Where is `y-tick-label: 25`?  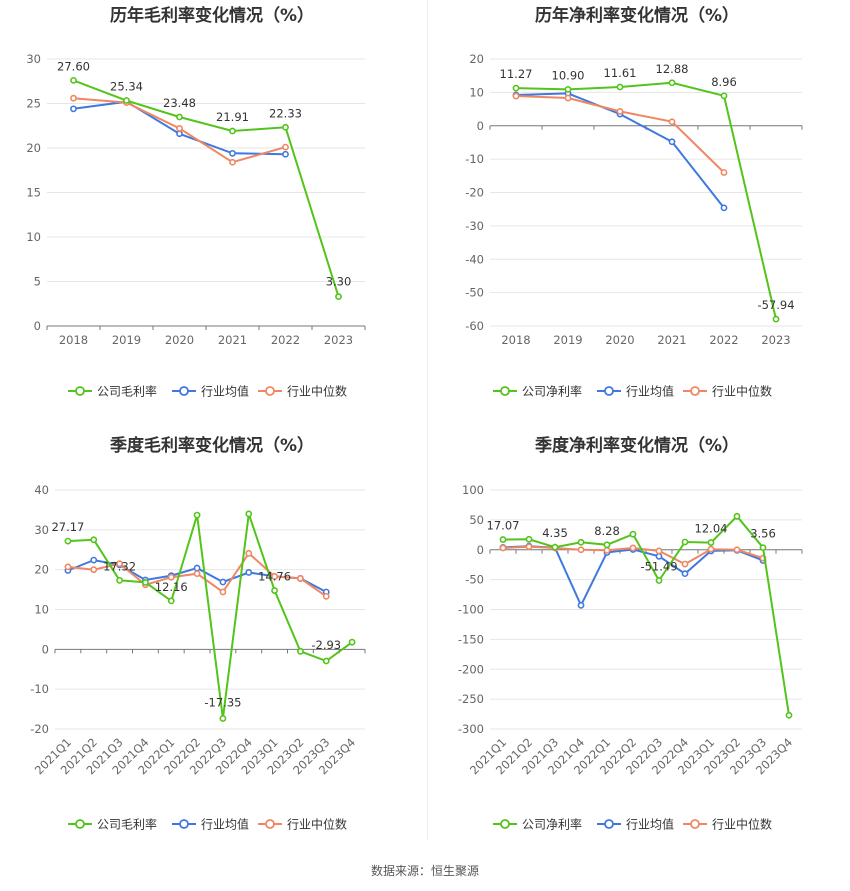 y-tick-label: 25 is located at coordinates (33, 104).